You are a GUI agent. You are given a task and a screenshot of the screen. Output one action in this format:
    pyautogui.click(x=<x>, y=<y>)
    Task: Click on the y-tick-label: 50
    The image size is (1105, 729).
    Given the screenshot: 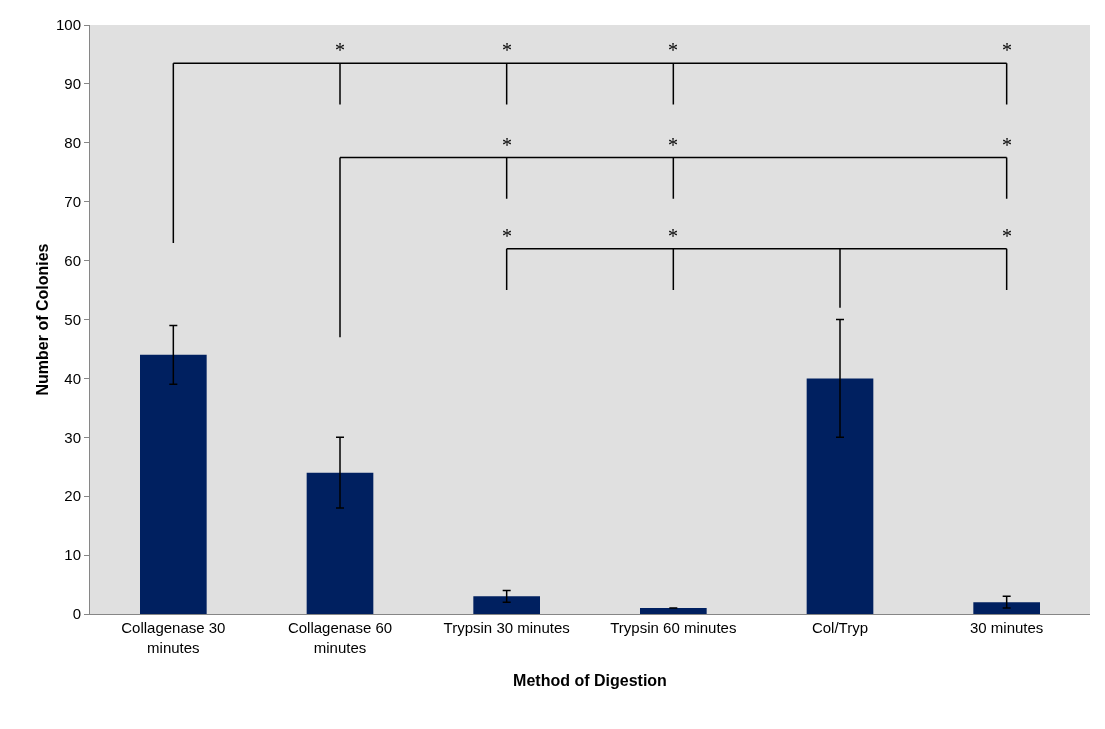 What is the action you would take?
    pyautogui.click(x=72, y=319)
    